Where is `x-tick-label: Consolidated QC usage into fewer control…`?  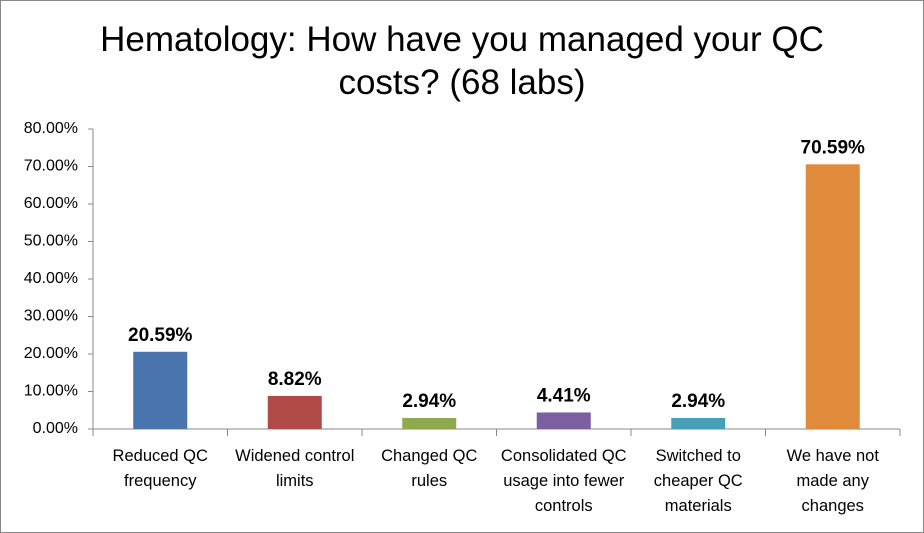 x-tick-label: Consolidated QC usage into fewer control… is located at coordinates (563, 481).